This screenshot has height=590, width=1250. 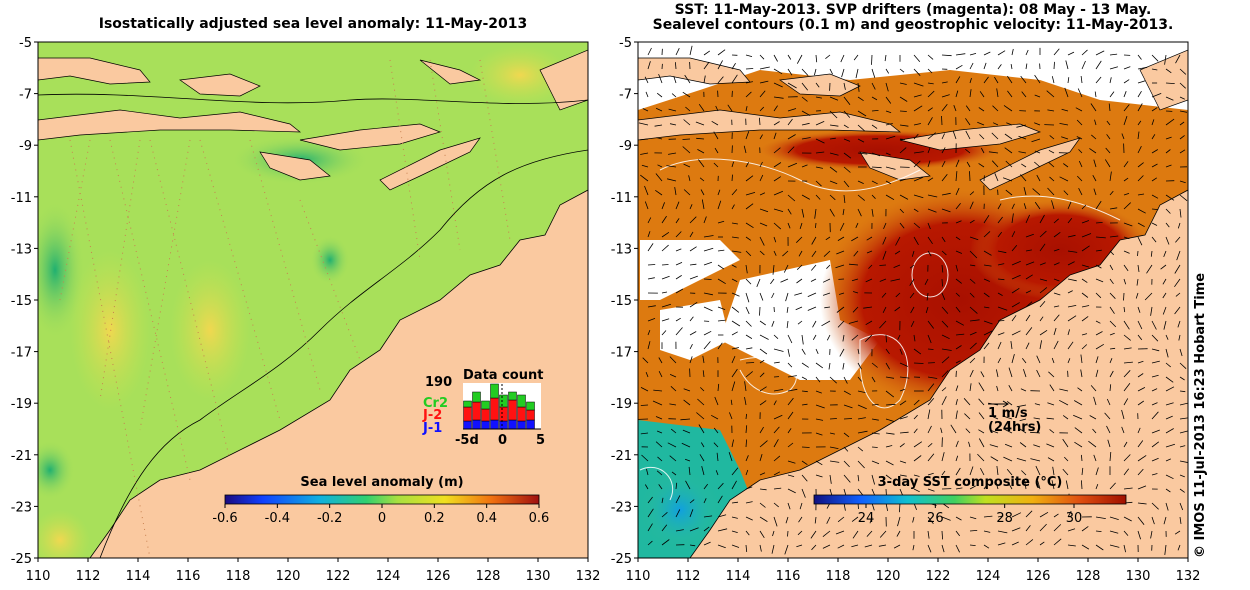 I want to click on data-count-bar-segment, so click(x=476, y=397).